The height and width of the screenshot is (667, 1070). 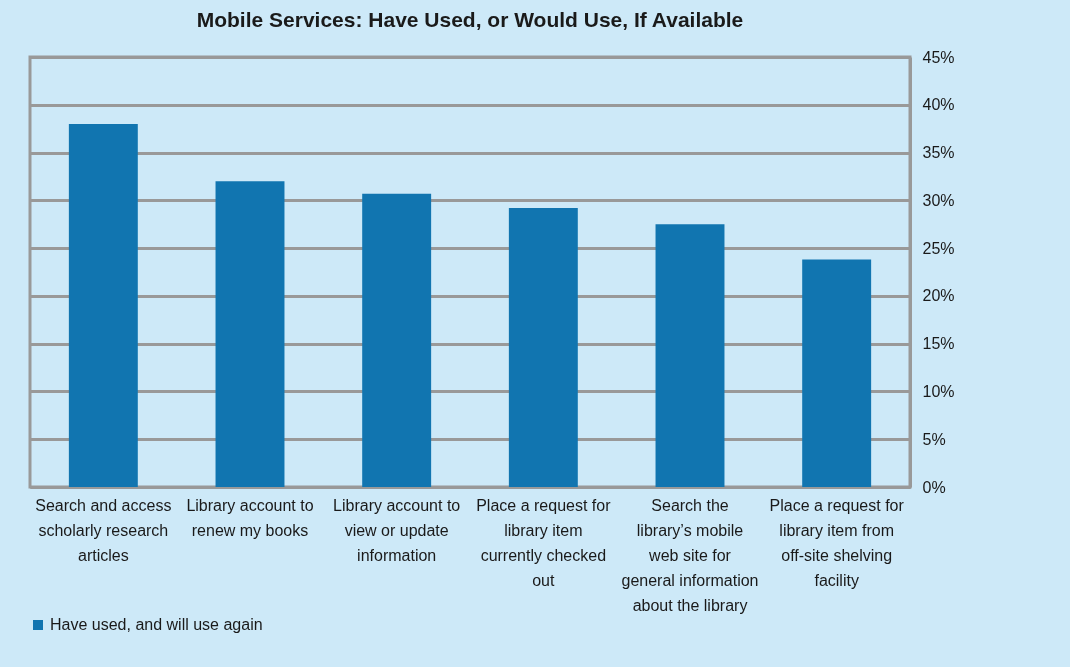 I want to click on y-tick-label: 45%, so click(x=938, y=57).